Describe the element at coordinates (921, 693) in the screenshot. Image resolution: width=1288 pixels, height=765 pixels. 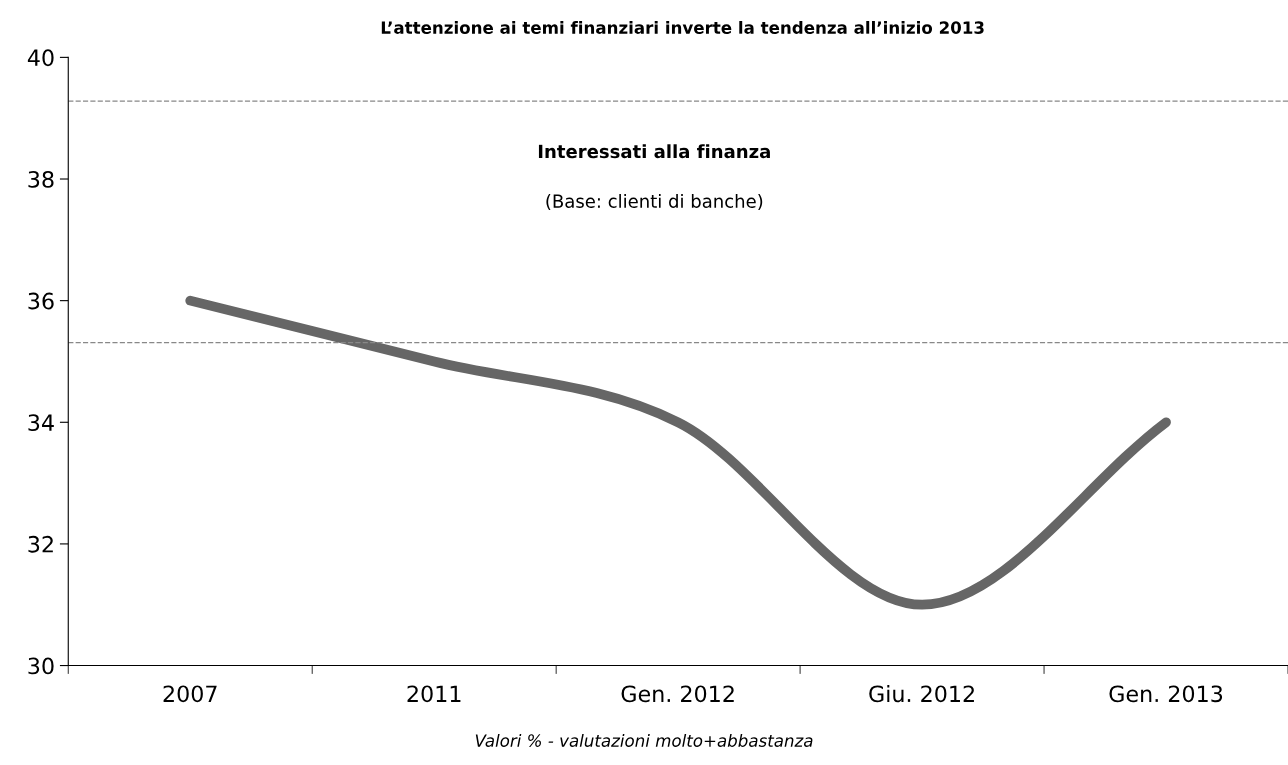
I see `x-tick-label: Giu. 2012` at that location.